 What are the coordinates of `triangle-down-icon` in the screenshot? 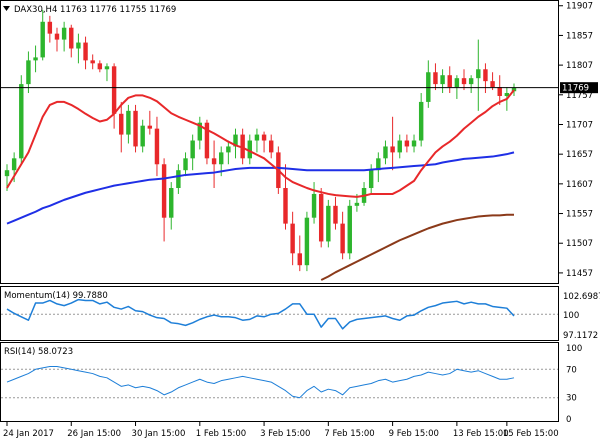 It's located at (6, 8).